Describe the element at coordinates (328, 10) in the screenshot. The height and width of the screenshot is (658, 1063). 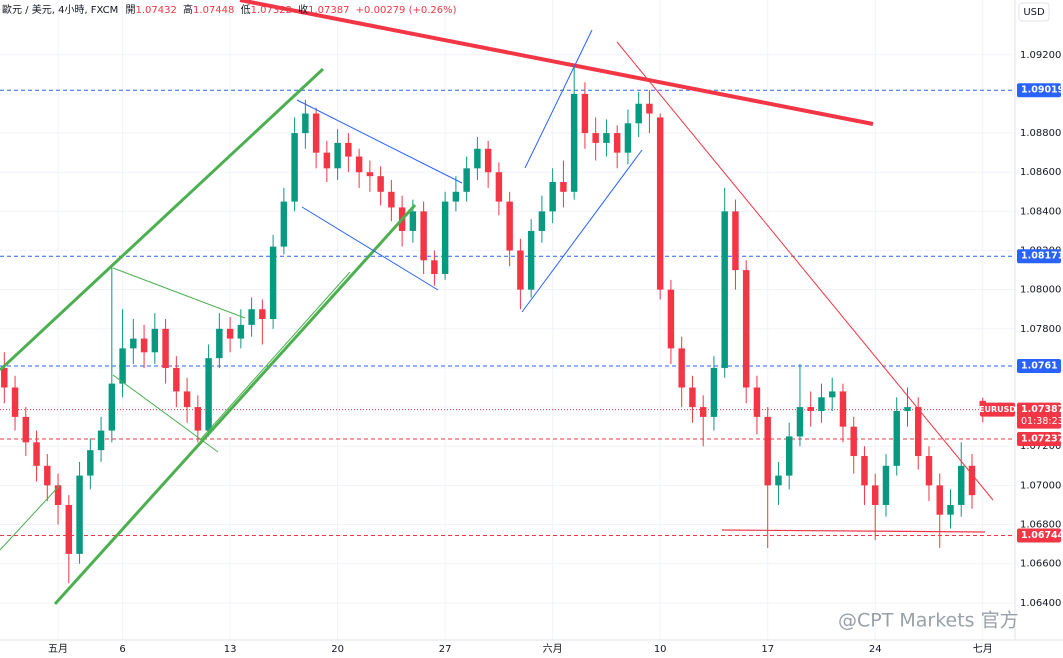
I see `close-value: 1.07387` at that location.